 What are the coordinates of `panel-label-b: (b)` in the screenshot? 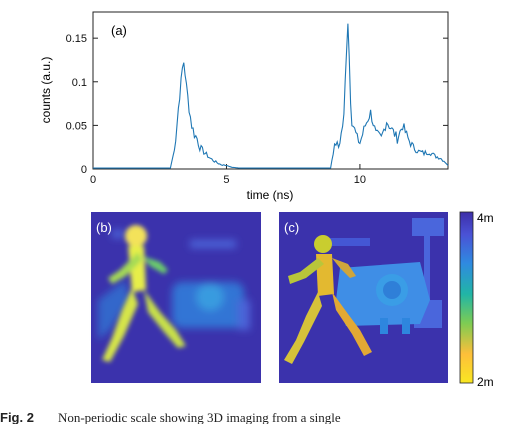 It's located at (104, 227).